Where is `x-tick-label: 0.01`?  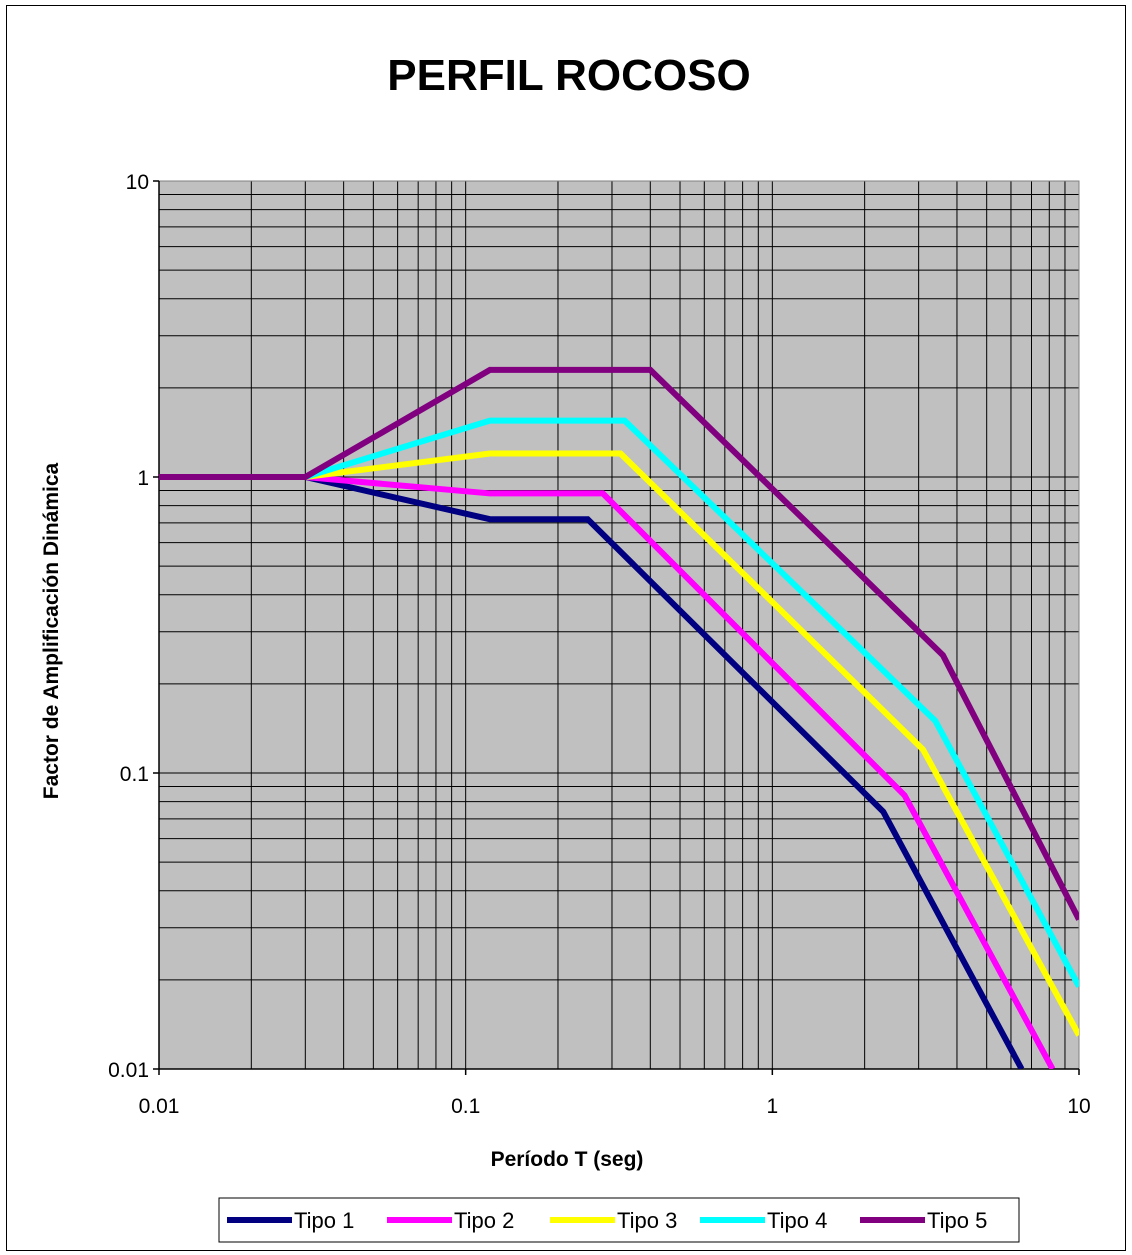 x-tick-label: 0.01 is located at coordinates (159, 1106).